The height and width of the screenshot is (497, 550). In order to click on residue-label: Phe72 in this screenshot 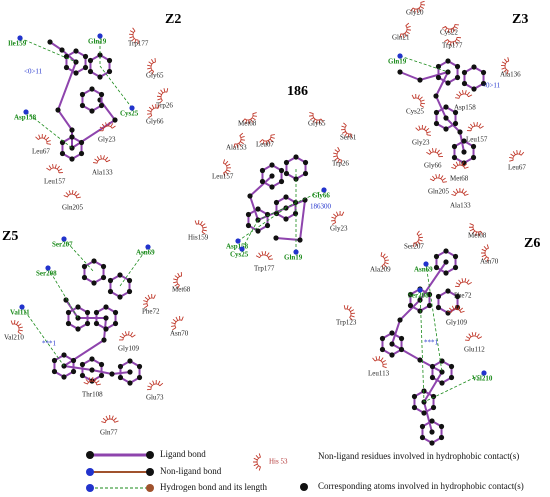, I will do `click(151, 312)`.